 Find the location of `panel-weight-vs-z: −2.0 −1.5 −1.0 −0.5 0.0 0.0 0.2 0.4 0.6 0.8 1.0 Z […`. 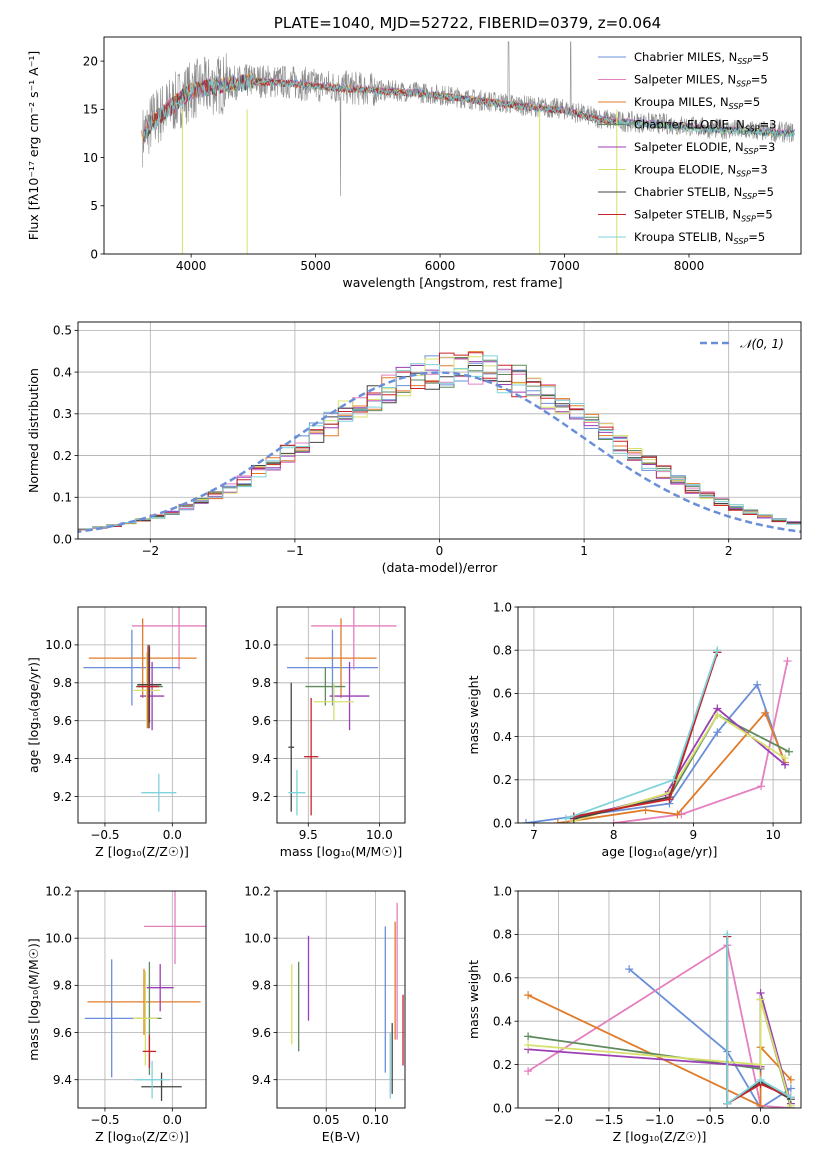

panel-weight-vs-z: −2.0 −1.5 −1.0 −0.5 0.0 0.0 0.2 0.4 0.6 0.8 1.0 Z [… is located at coordinates (634, 1014).